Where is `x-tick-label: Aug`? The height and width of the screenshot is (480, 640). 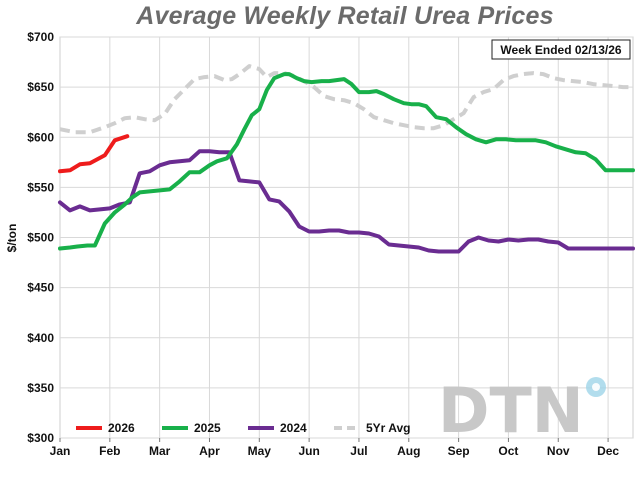 x-tick-label: Aug is located at coordinates (408, 451).